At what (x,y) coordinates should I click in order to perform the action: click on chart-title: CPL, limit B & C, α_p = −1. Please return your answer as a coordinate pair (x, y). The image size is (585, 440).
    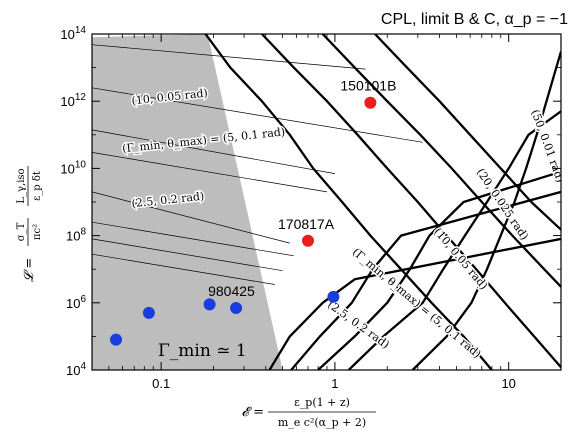
    Looking at the image, I should click on (474, 19).